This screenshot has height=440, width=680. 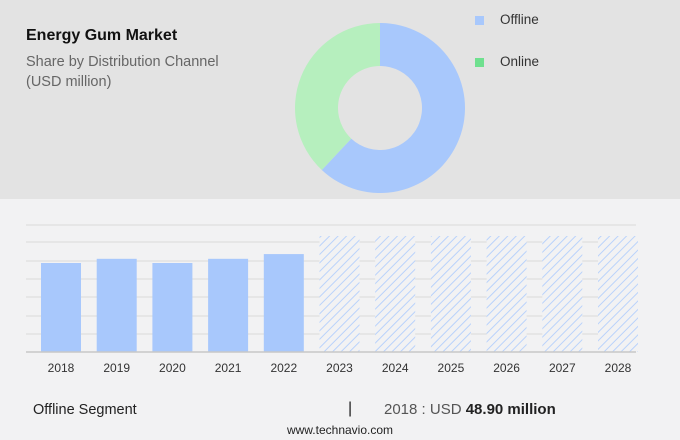 I want to click on segment-value: 2018 : USD 48.90 million, so click(x=470, y=409).